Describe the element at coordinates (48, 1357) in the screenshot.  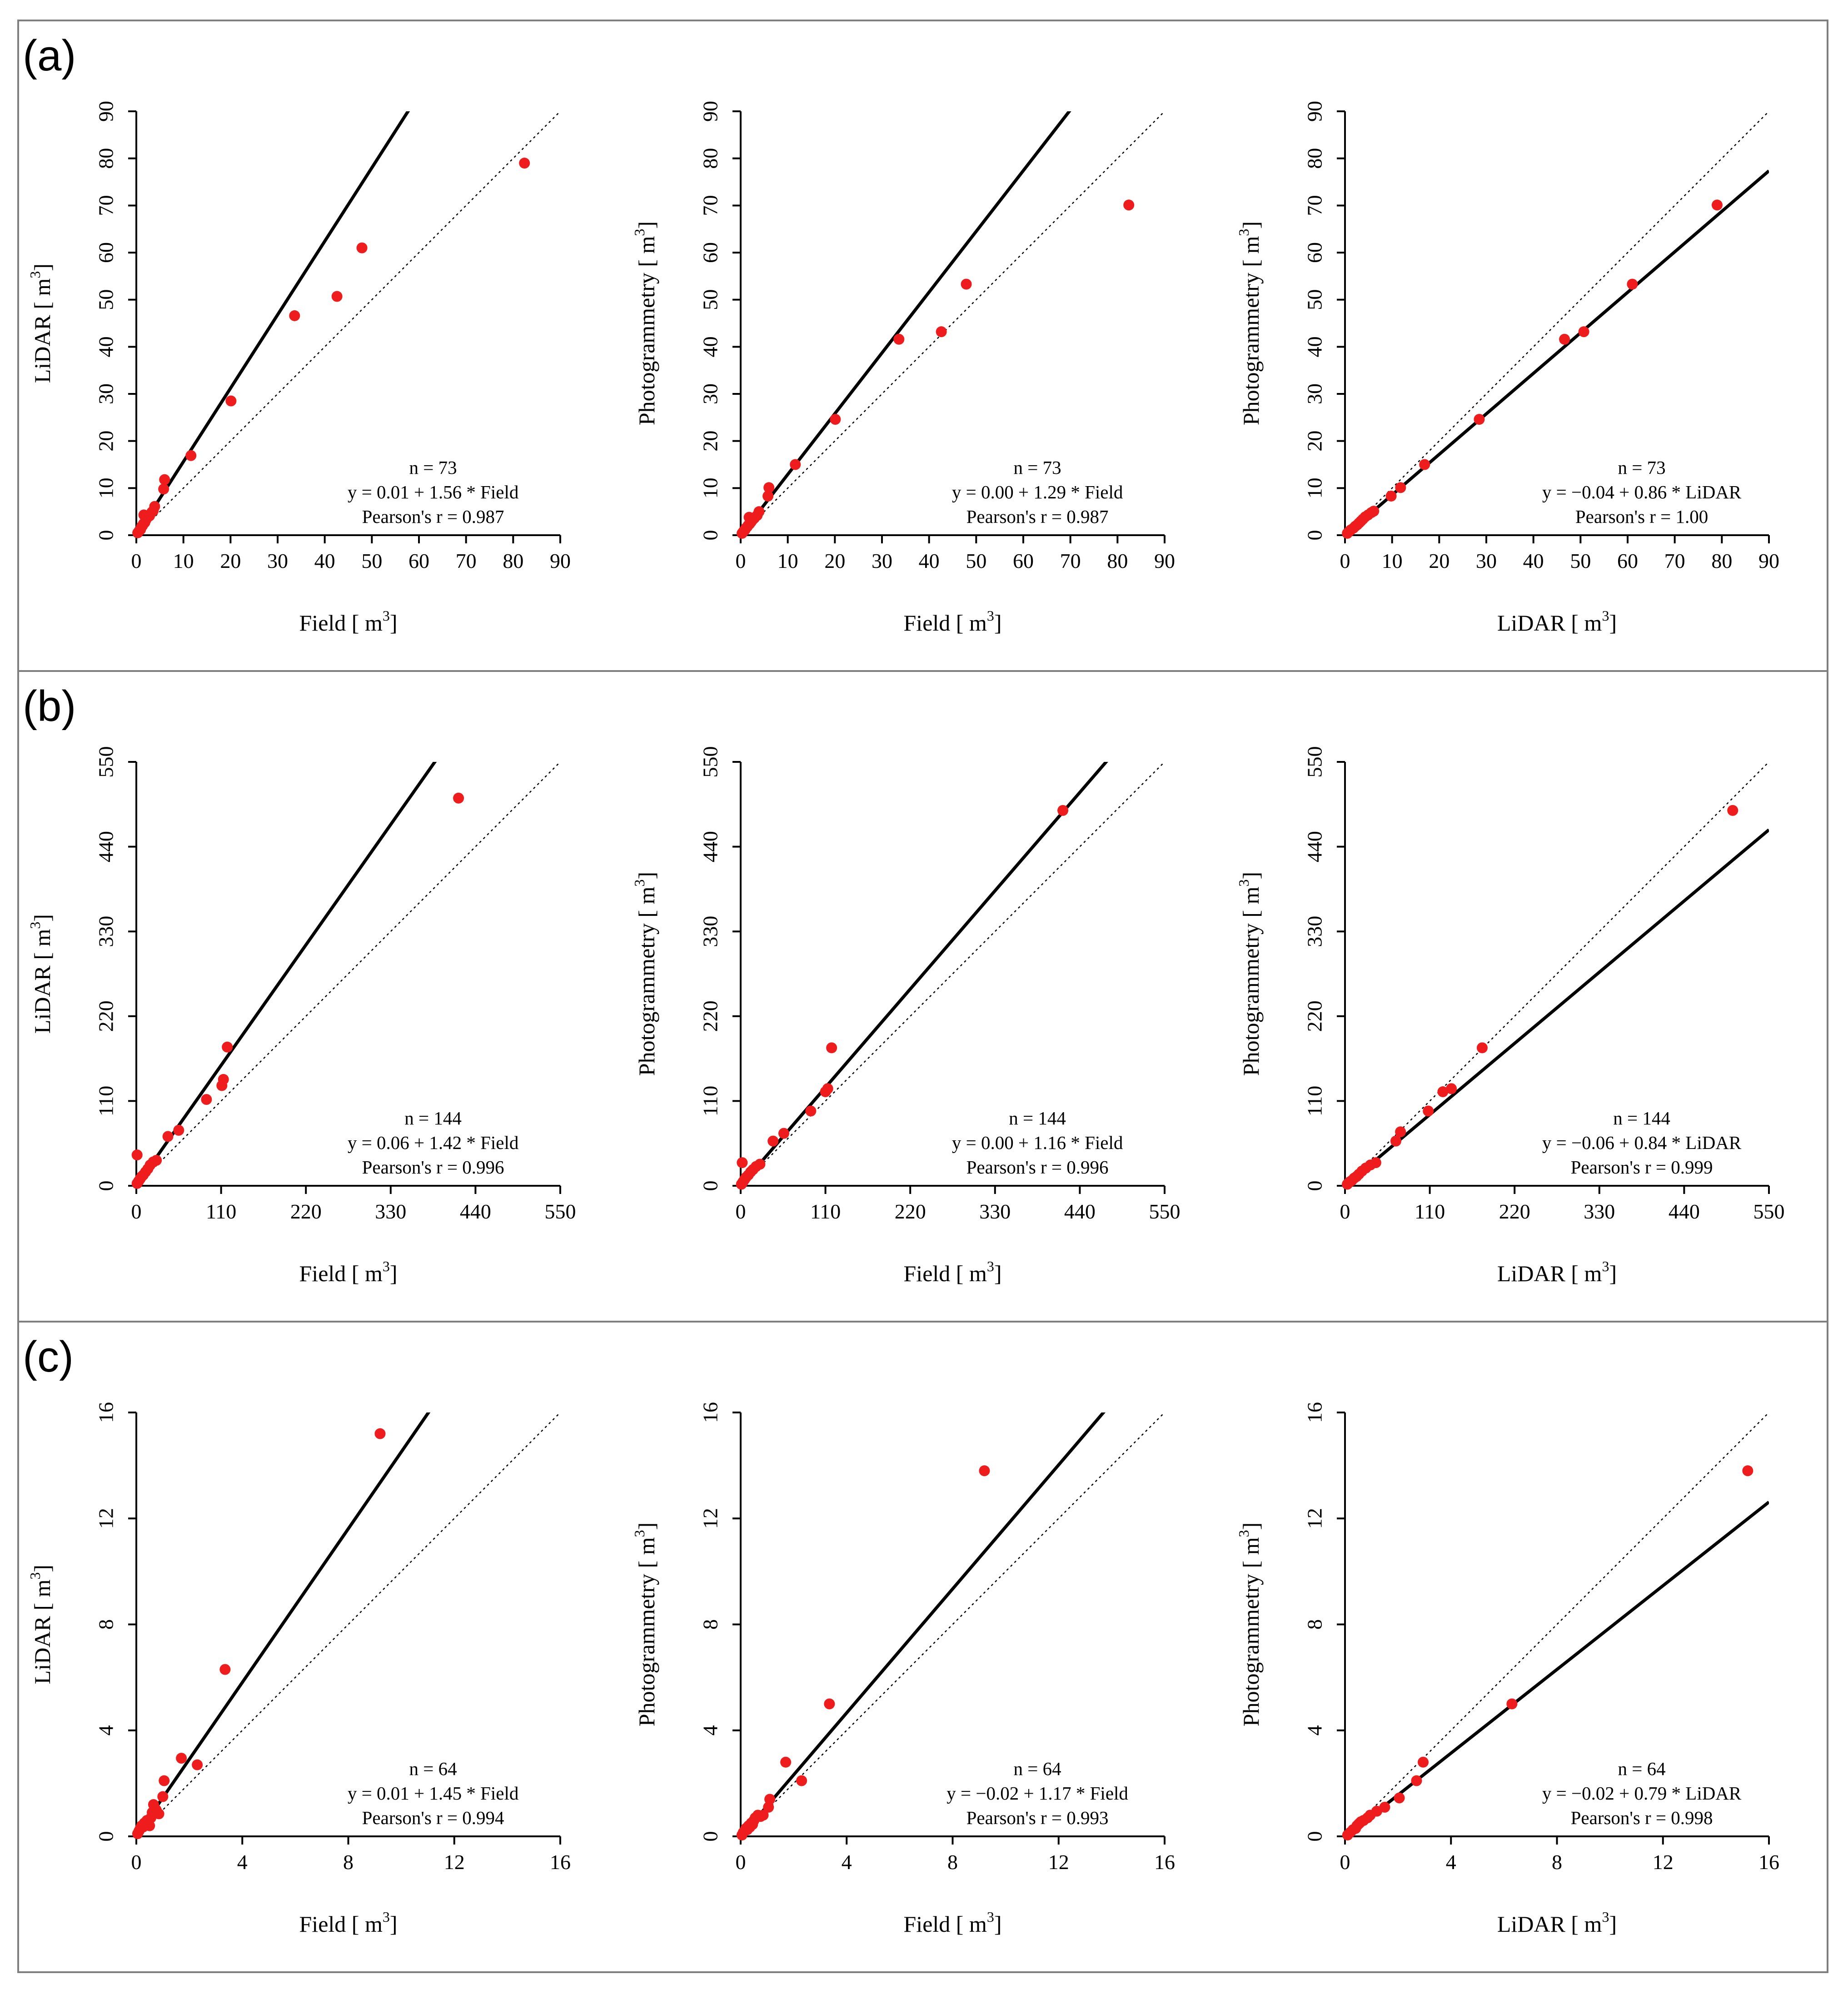
I see `panel-label: (c)` at that location.